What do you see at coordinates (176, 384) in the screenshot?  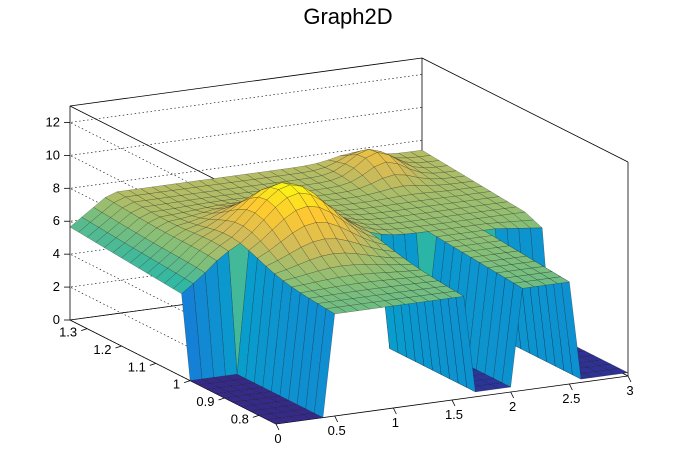 I see `y-tick-label: 1` at bounding box center [176, 384].